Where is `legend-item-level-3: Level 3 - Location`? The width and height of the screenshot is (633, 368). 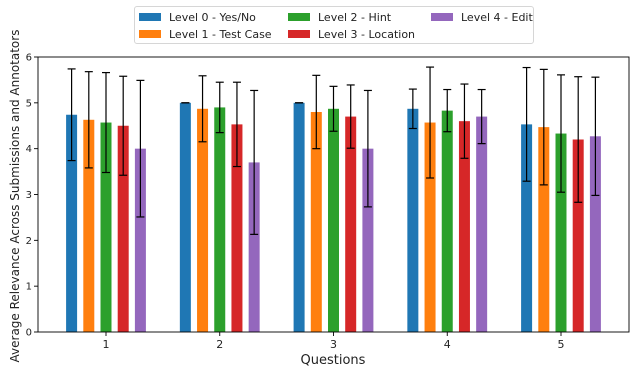
legend-item-level-3: Level 3 - Location is located at coordinates (351, 34).